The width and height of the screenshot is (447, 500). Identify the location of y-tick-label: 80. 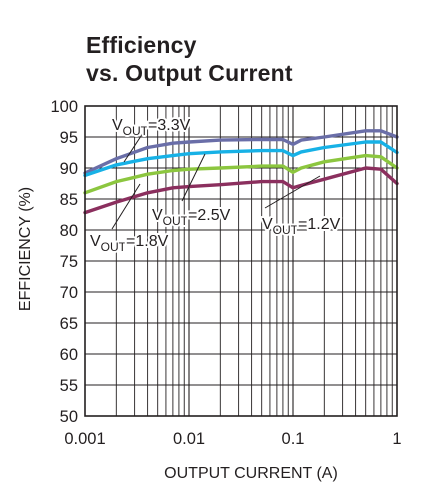
(69, 231).